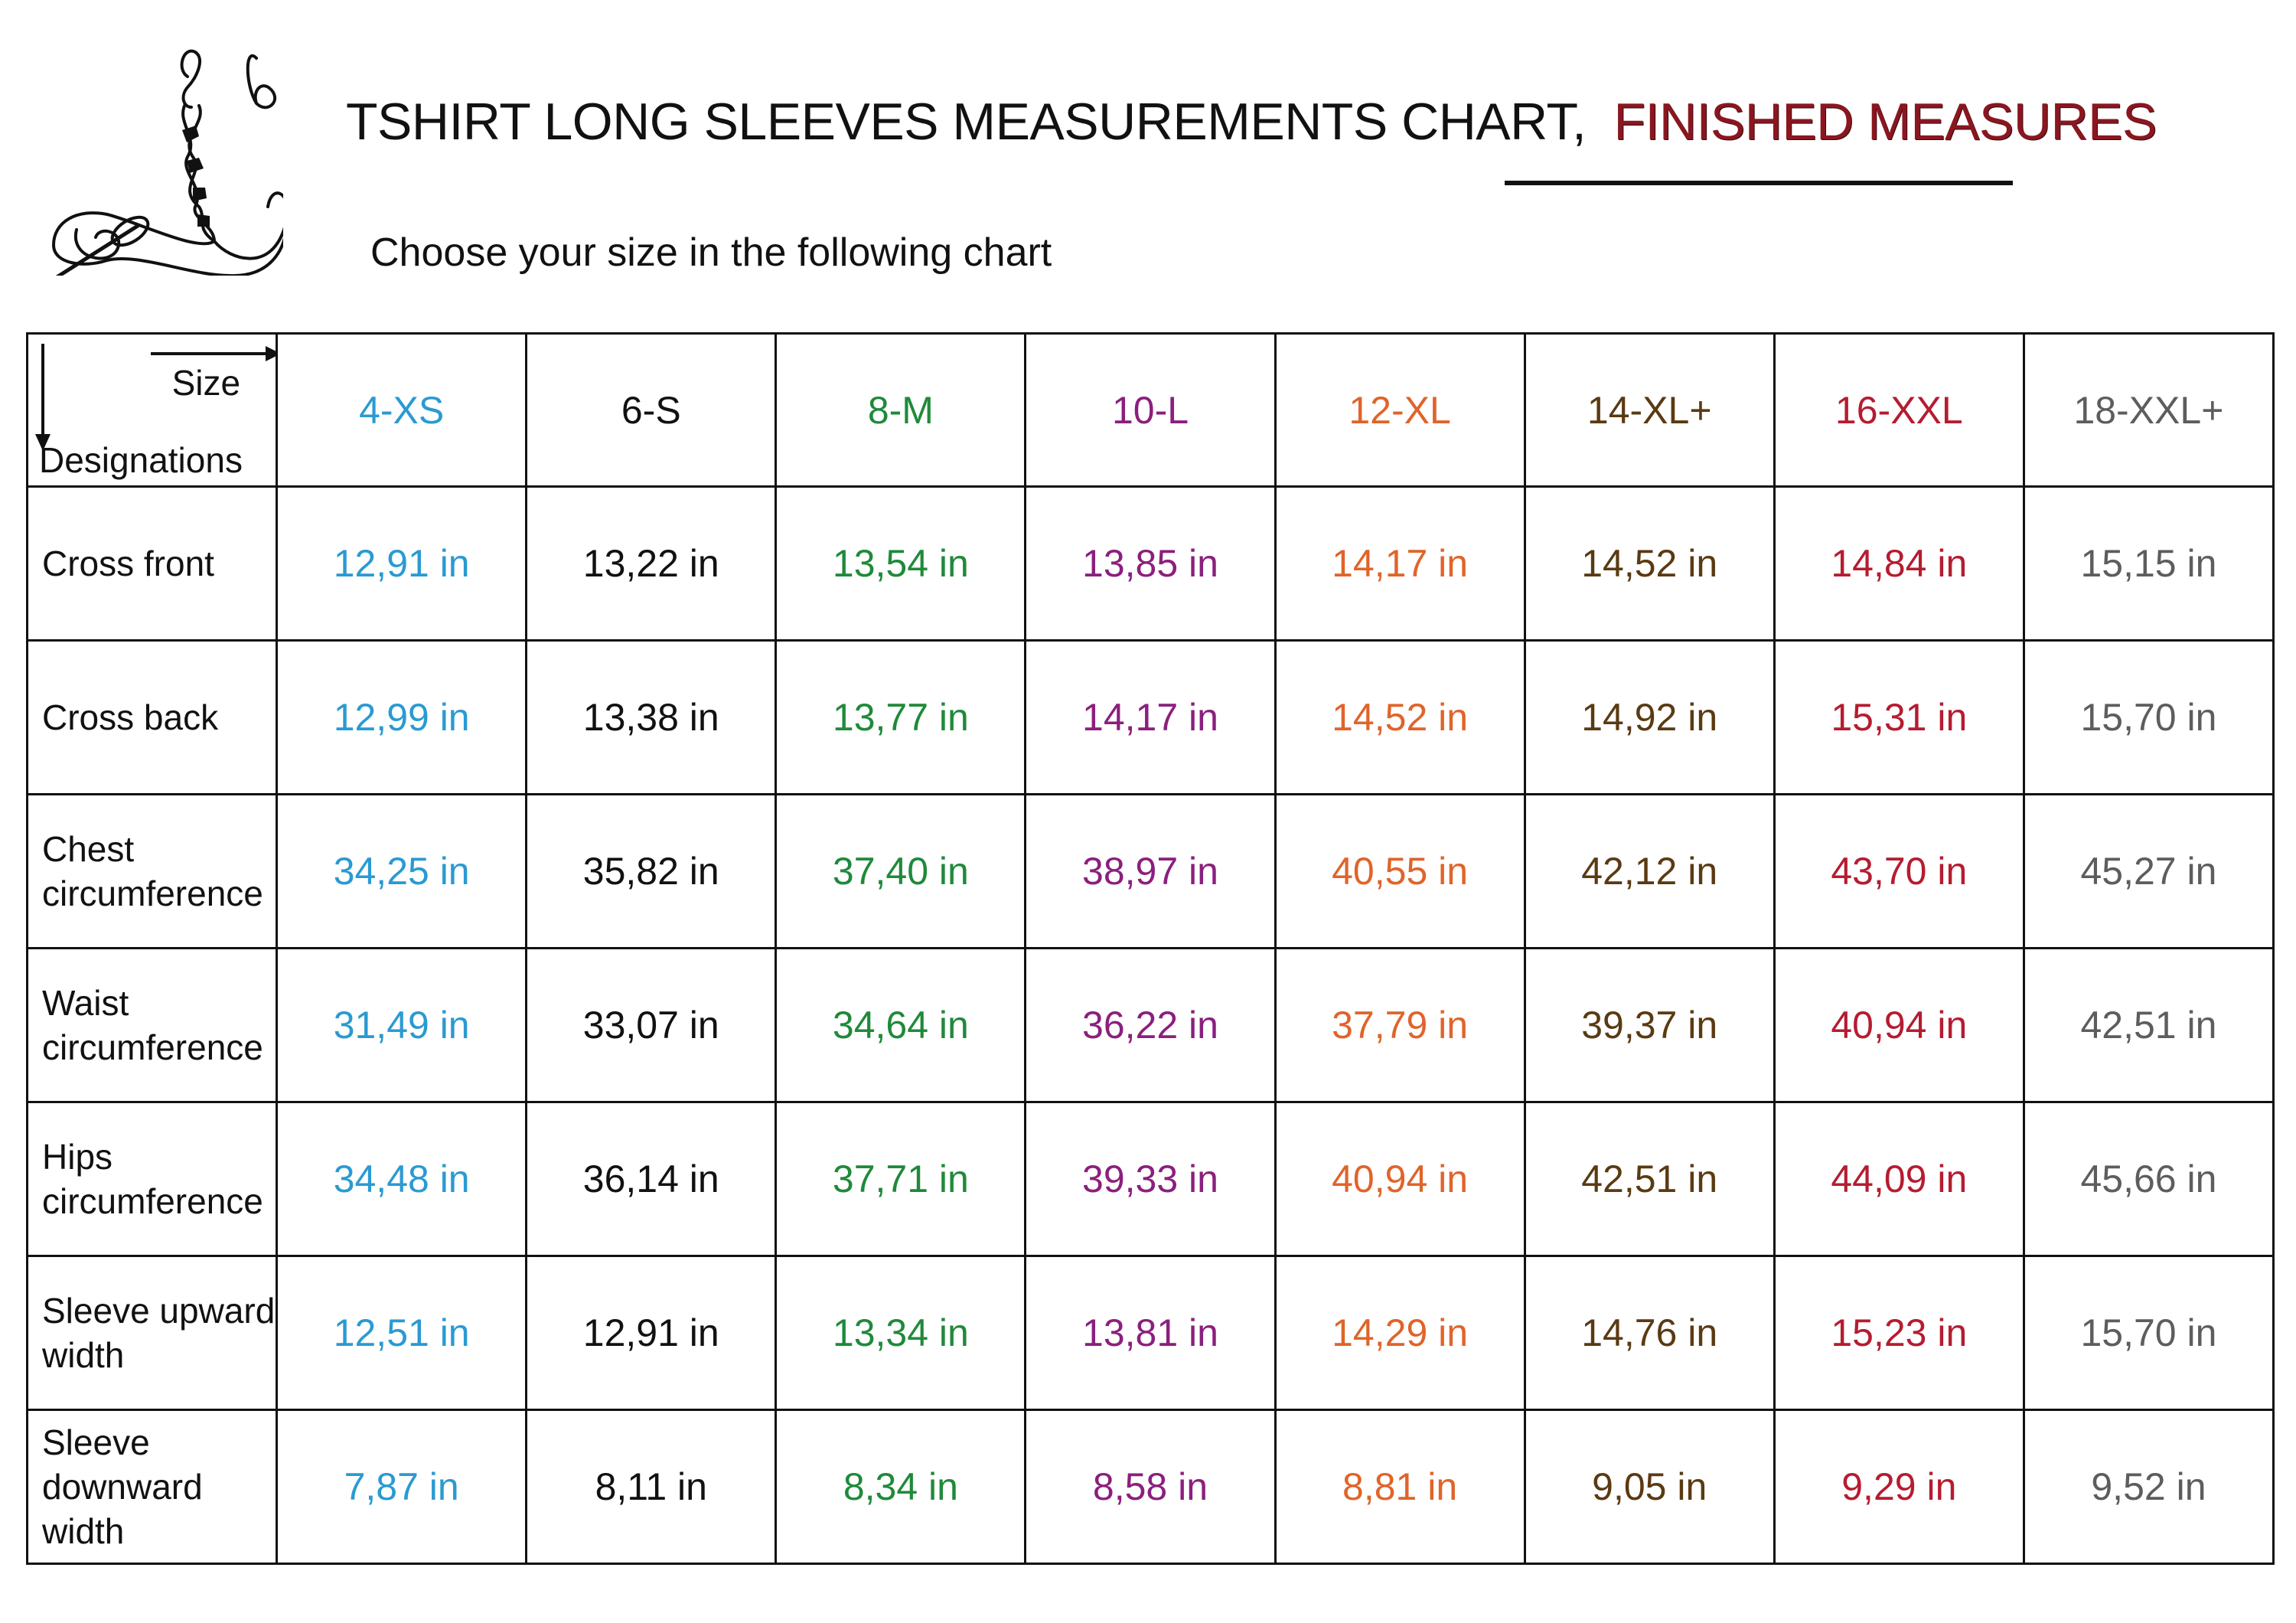 This screenshot has width=2296, height=1623. I want to click on measurement-cell: 37,71 in, so click(901, 1179).